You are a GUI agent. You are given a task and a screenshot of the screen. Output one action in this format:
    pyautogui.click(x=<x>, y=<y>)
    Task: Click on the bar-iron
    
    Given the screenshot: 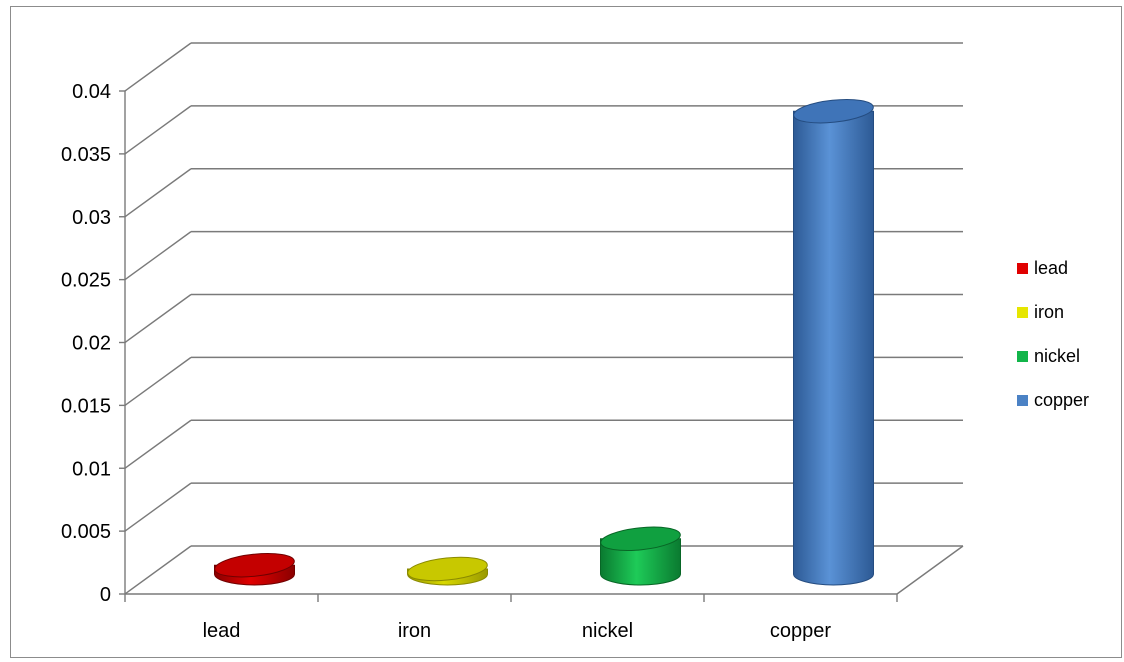 What is the action you would take?
    pyautogui.click(x=447, y=571)
    